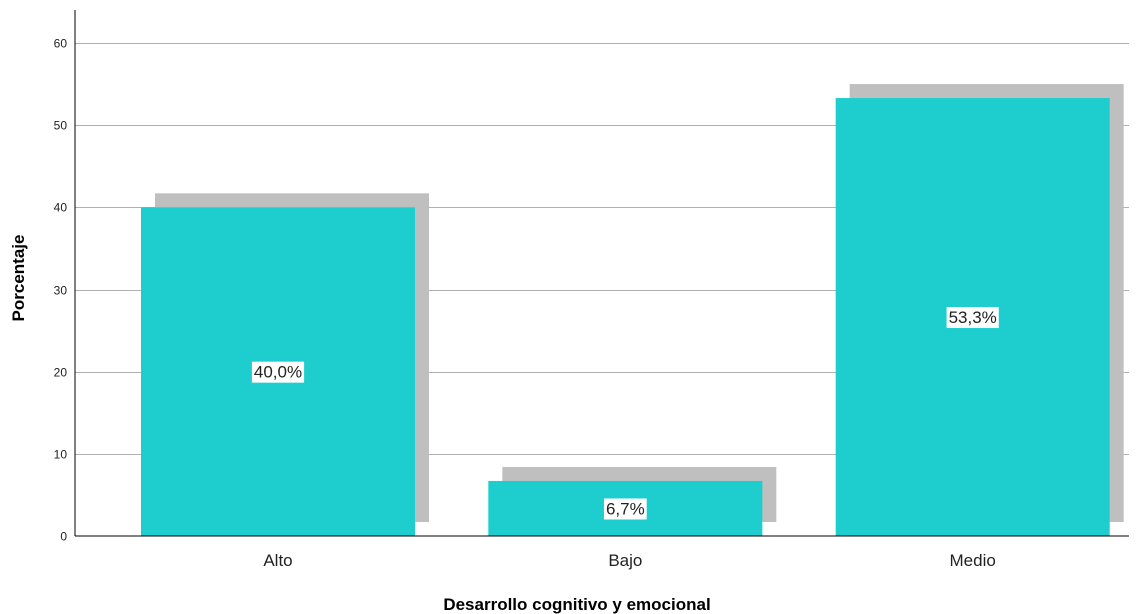 This screenshot has width=1143, height=614. Describe the element at coordinates (61, 44) in the screenshot. I see `y-tick-label: 60` at that location.